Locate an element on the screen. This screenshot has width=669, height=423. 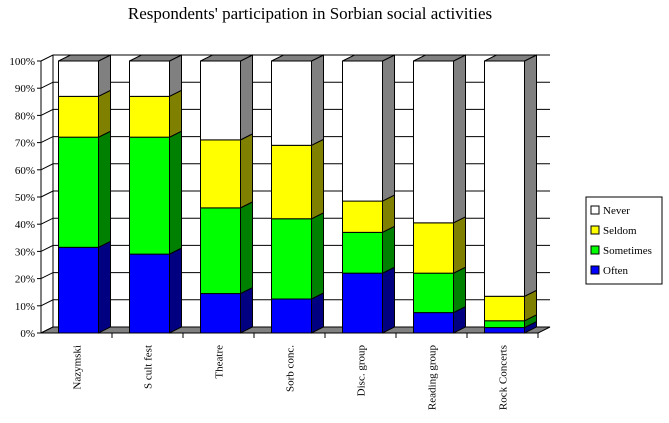
legend-label-often: Often is located at coordinates (616, 271).